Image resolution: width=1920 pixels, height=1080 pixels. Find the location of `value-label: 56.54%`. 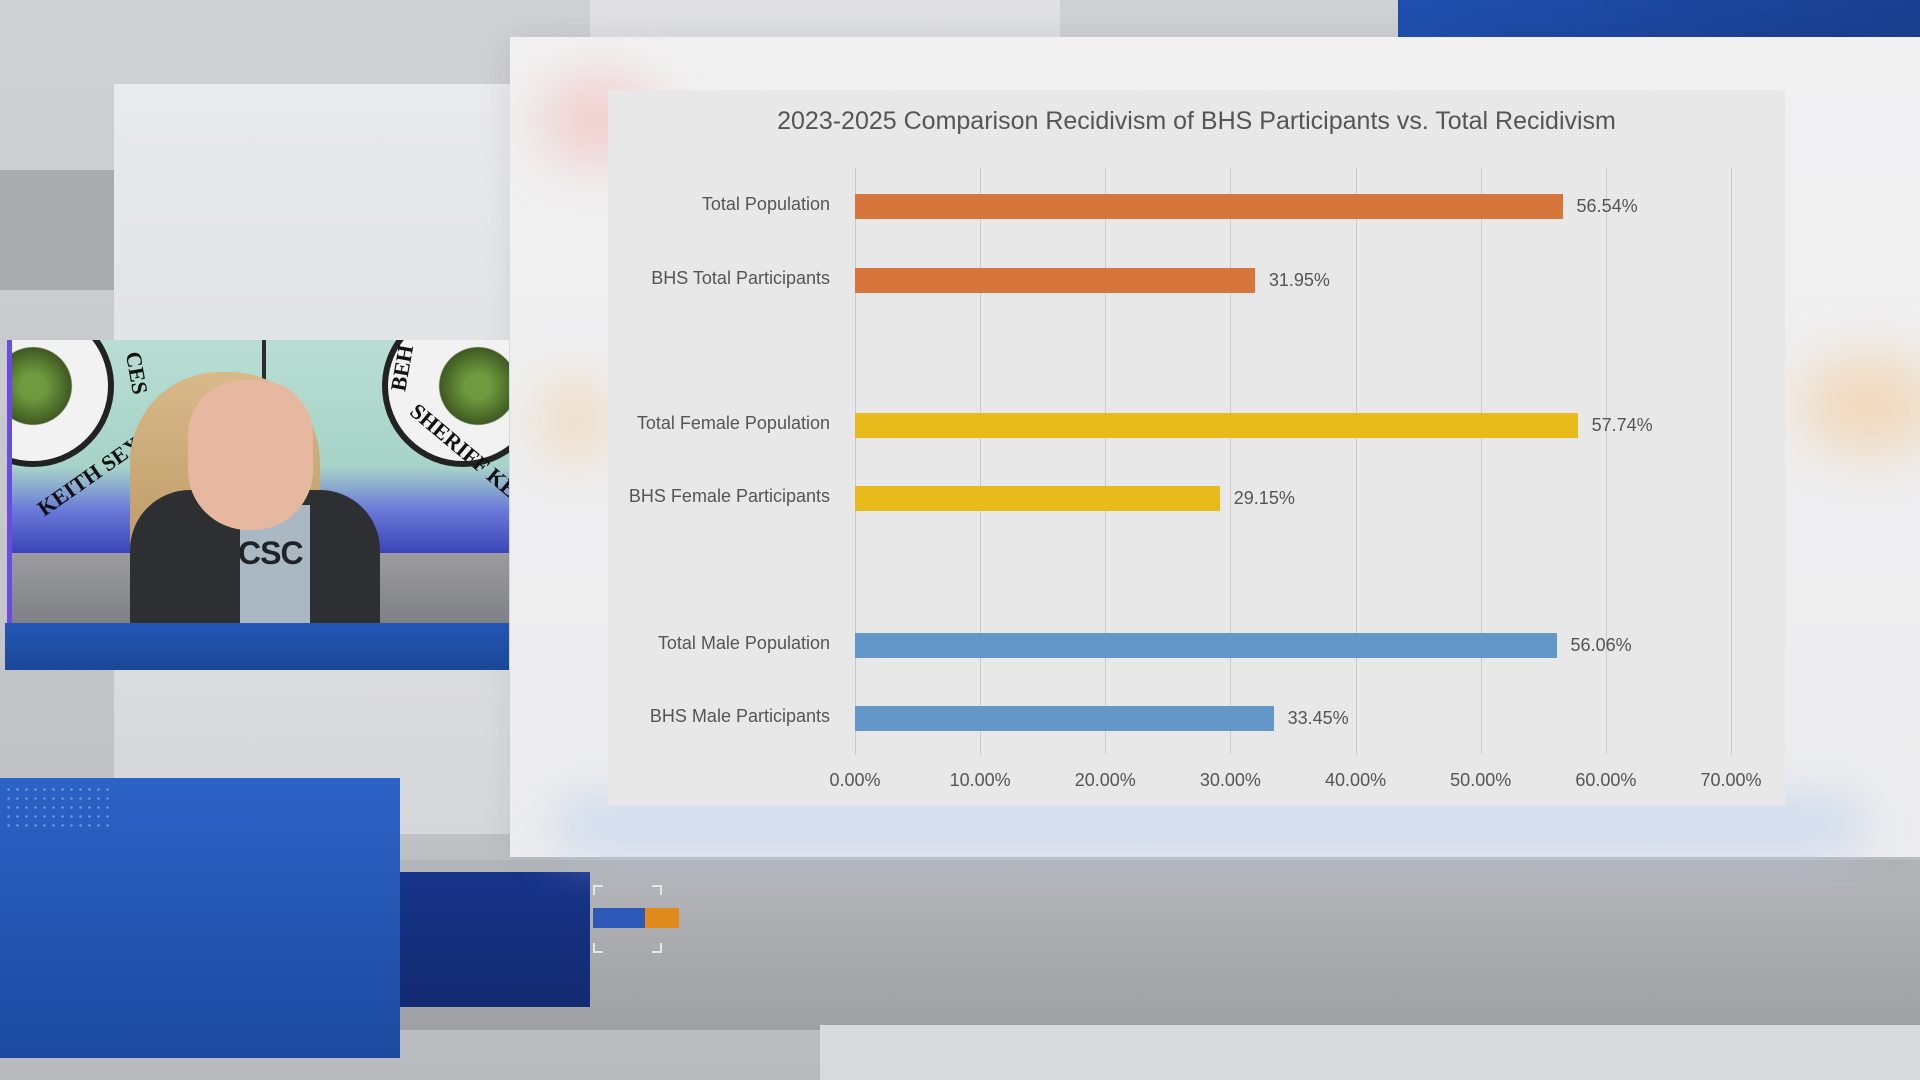

value-label: 56.54% is located at coordinates (1607, 206).